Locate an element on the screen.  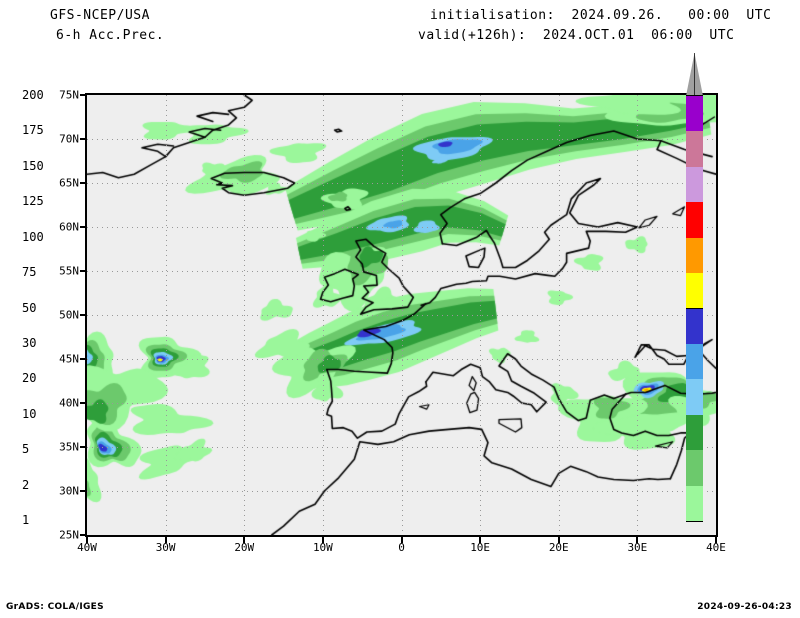
header-field: 6-h Acc.Prec. is located at coordinates (110, 35).